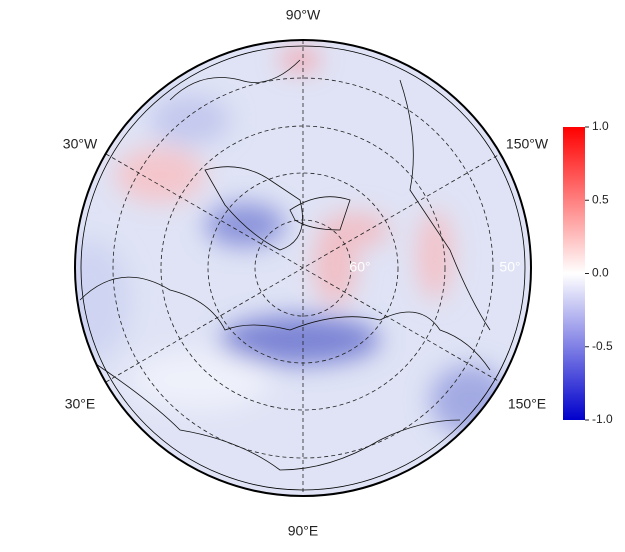 The width and height of the screenshot is (625, 552). What do you see at coordinates (574, 273) in the screenshot?
I see `colorbar-ramp` at bounding box center [574, 273].